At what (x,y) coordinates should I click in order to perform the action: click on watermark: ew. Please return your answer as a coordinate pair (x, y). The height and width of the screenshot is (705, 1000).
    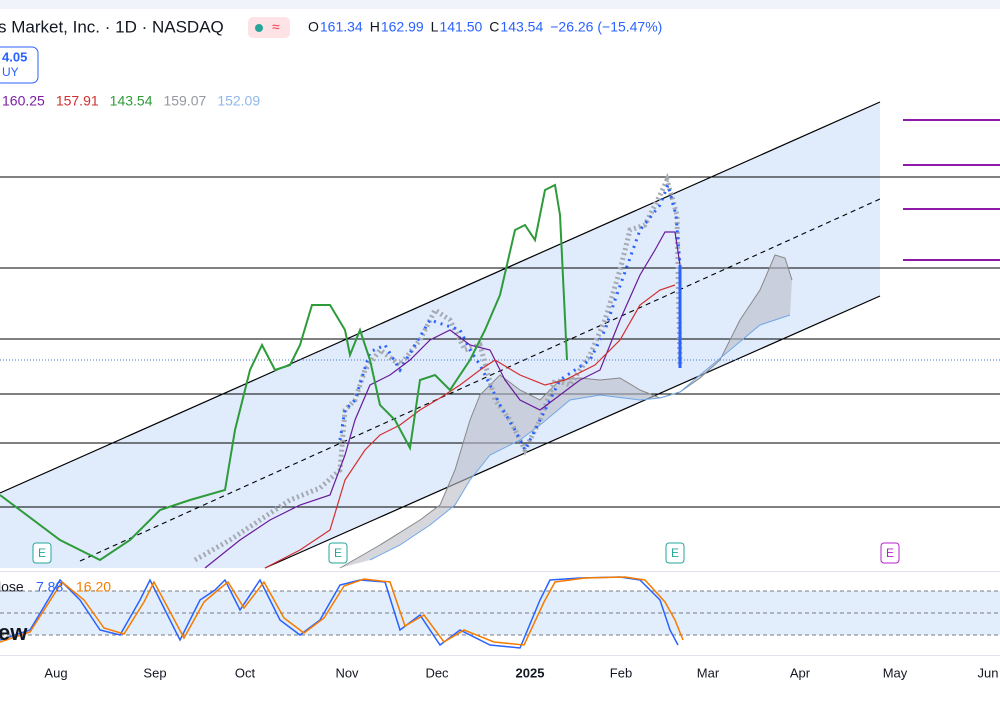
    Looking at the image, I should click on (14, 632).